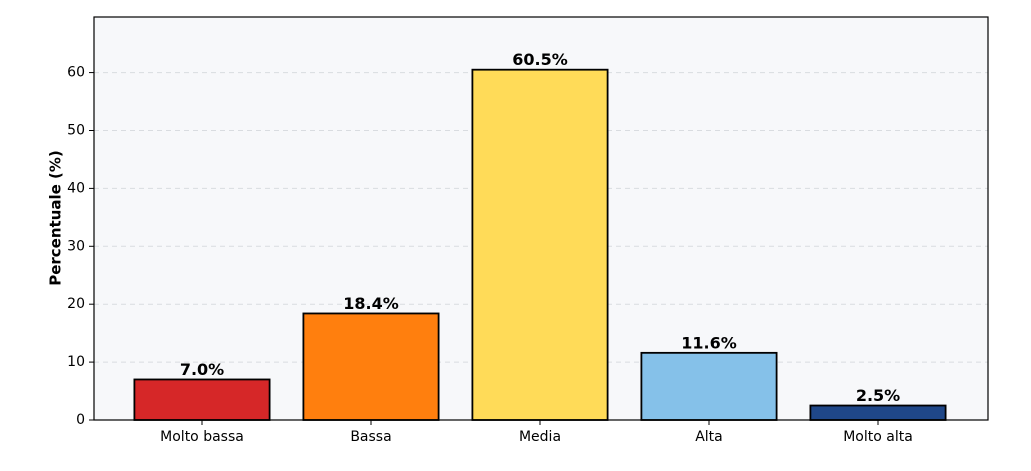 This screenshot has width=1031, height=471. I want to click on y-tick-label: 10, so click(76, 362).